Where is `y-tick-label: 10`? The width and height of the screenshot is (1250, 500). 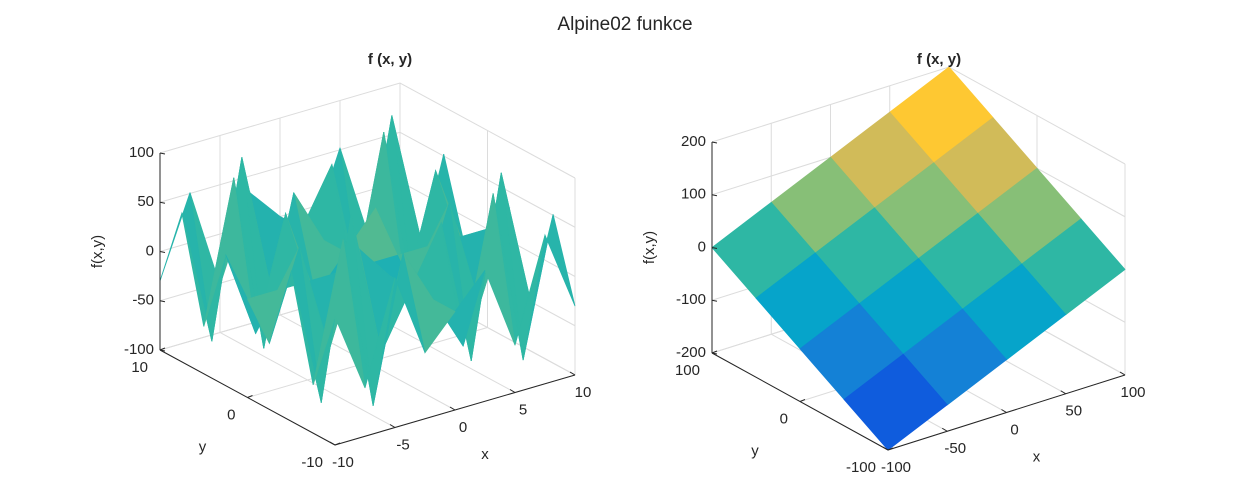
y-tick-label: 10 is located at coordinates (139, 367).